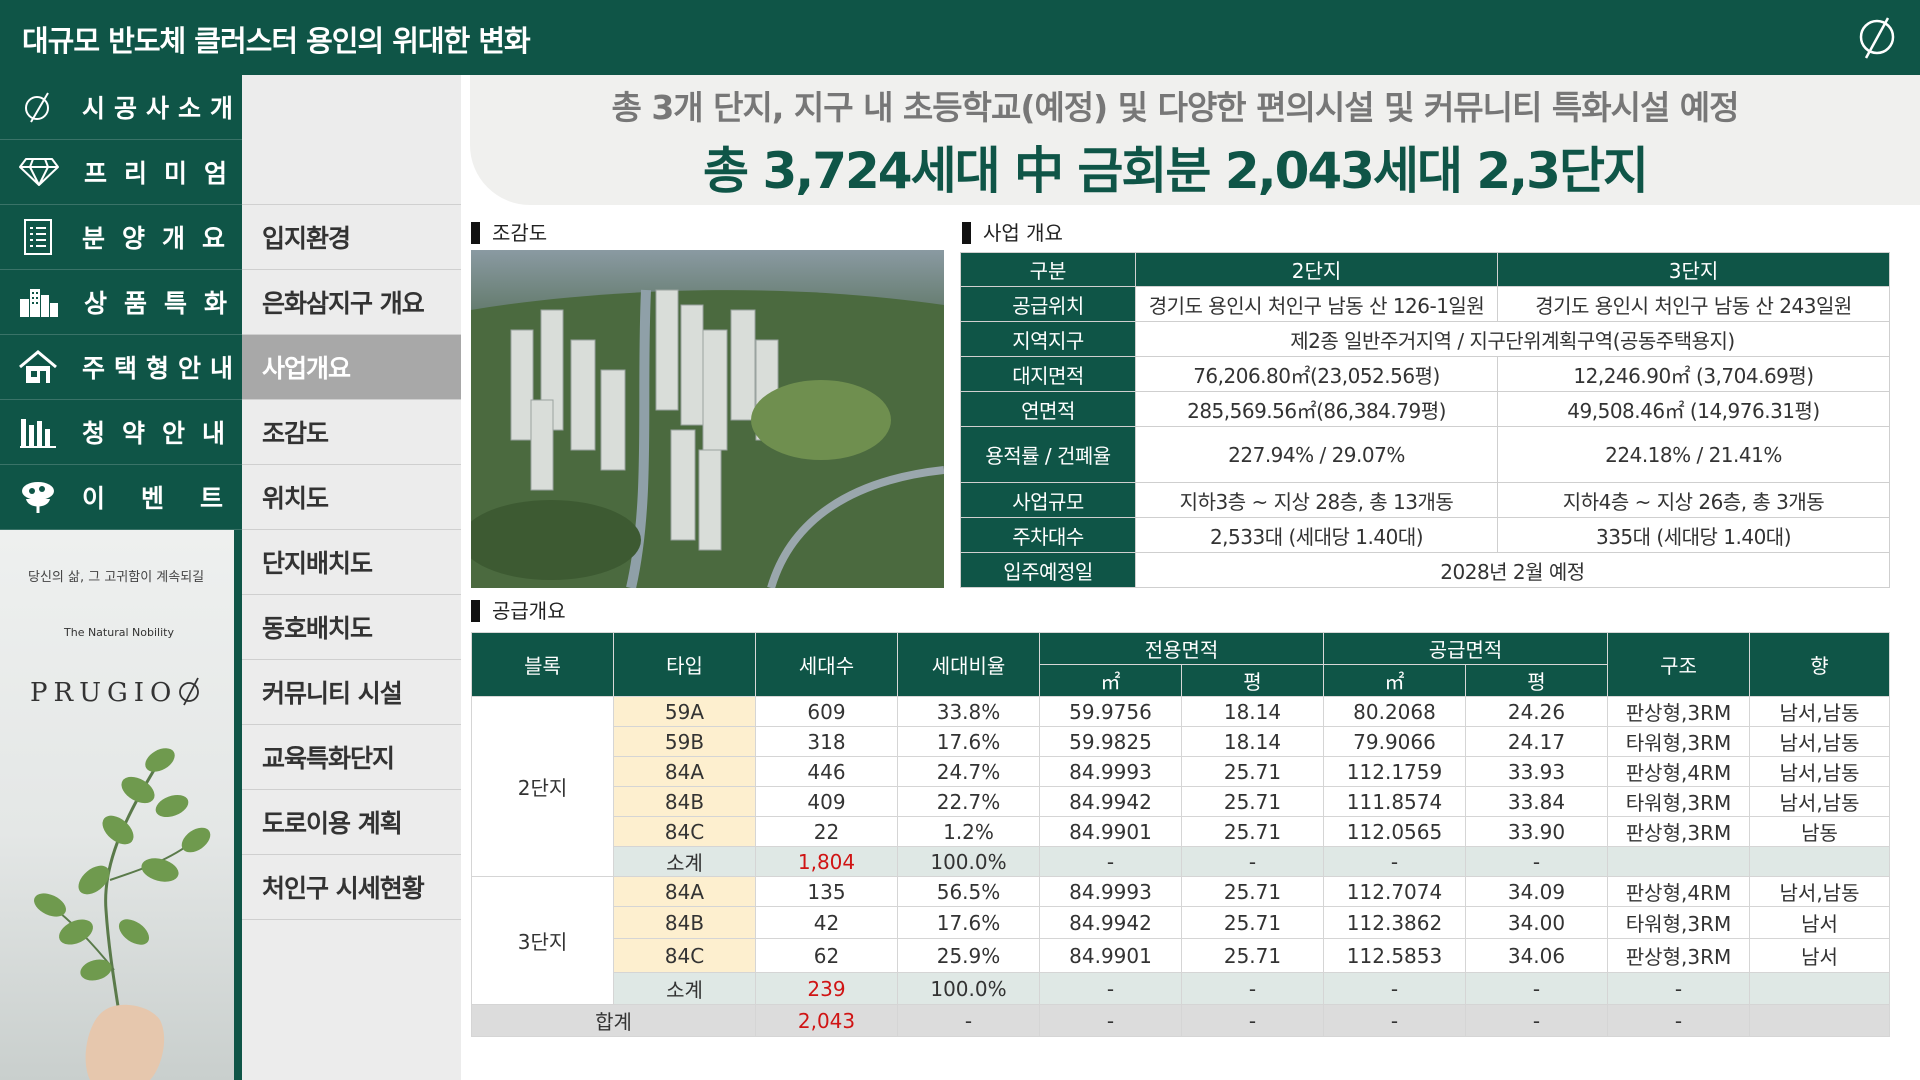 The height and width of the screenshot is (1080, 1920). What do you see at coordinates (1819, 664) in the screenshot?
I see `column-header: 향` at bounding box center [1819, 664].